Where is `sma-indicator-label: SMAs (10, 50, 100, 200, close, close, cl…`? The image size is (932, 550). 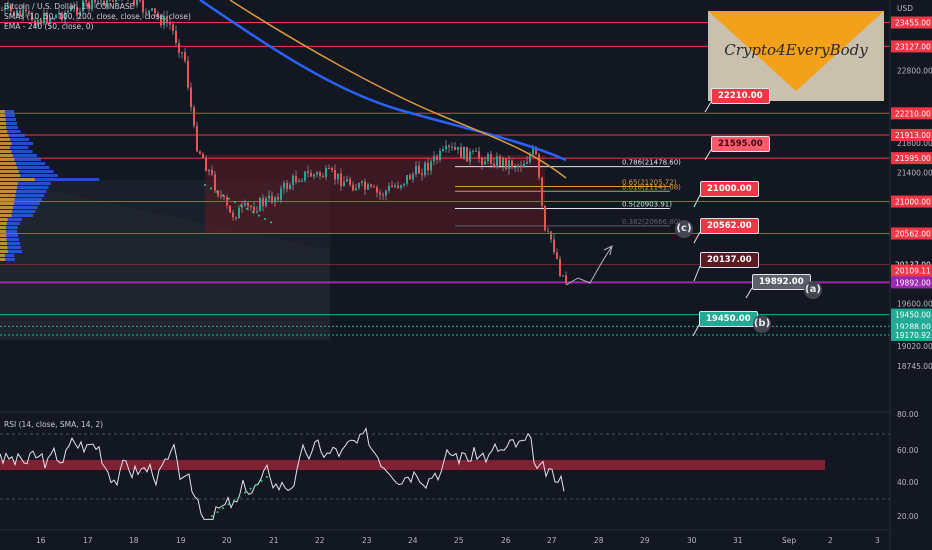 sma-indicator-label: SMAs (10, 50, 100, 200, close, close, cl… is located at coordinates (97, 16).